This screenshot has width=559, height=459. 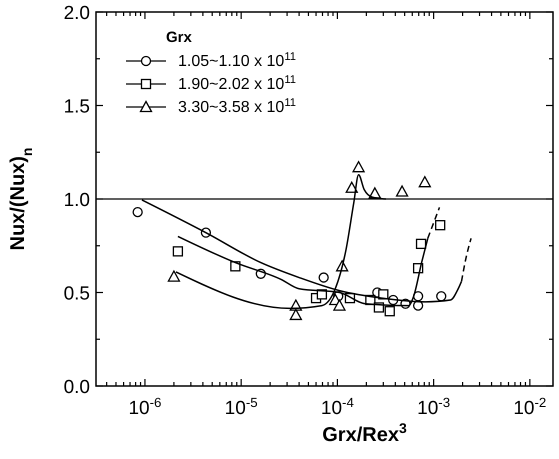 I want to click on x-tick-label: 10$^{-3}$, so click(x=433, y=406).